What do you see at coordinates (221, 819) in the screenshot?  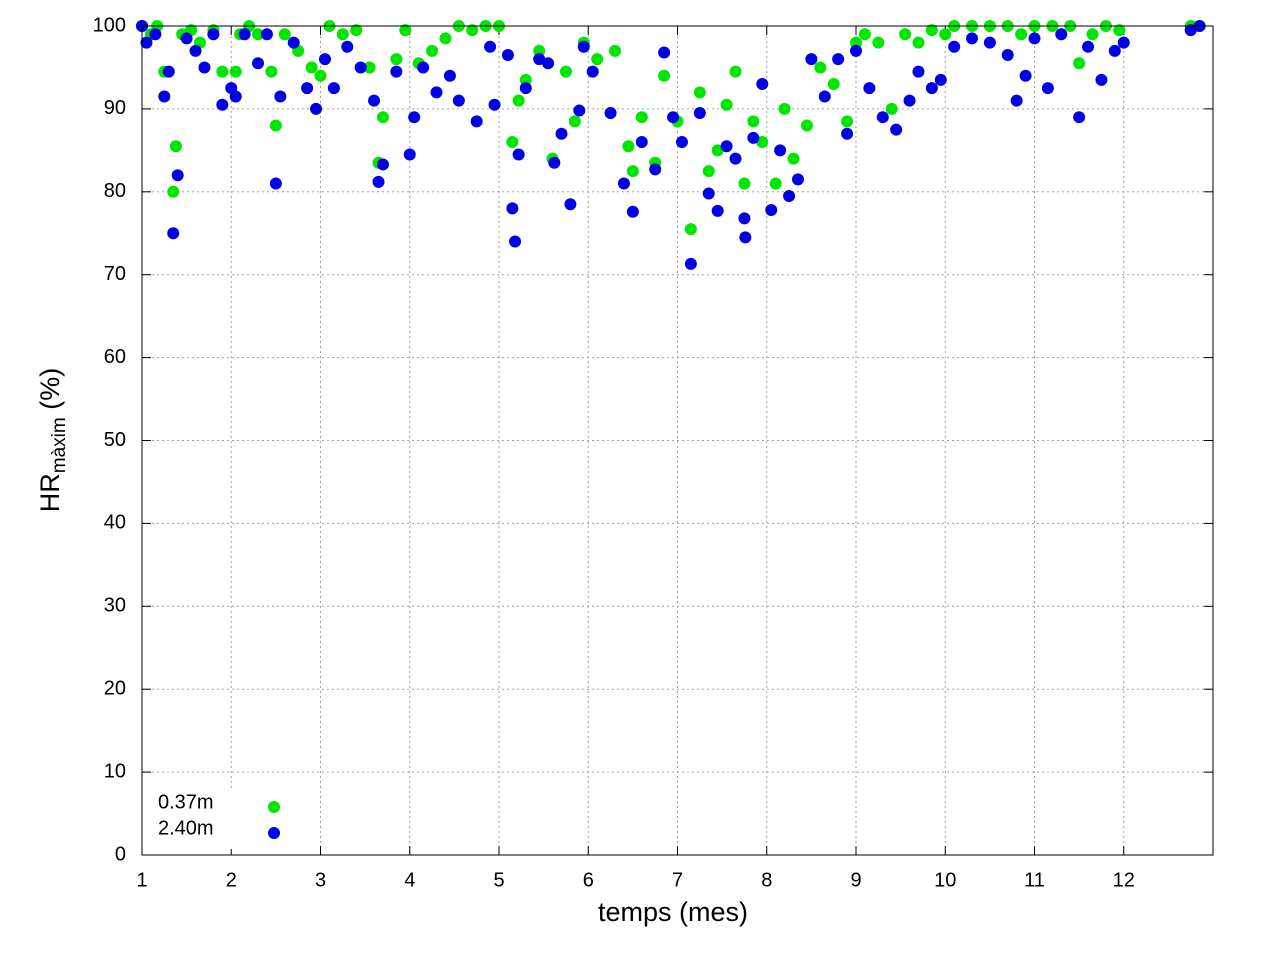 I see `legend-box` at bounding box center [221, 819].